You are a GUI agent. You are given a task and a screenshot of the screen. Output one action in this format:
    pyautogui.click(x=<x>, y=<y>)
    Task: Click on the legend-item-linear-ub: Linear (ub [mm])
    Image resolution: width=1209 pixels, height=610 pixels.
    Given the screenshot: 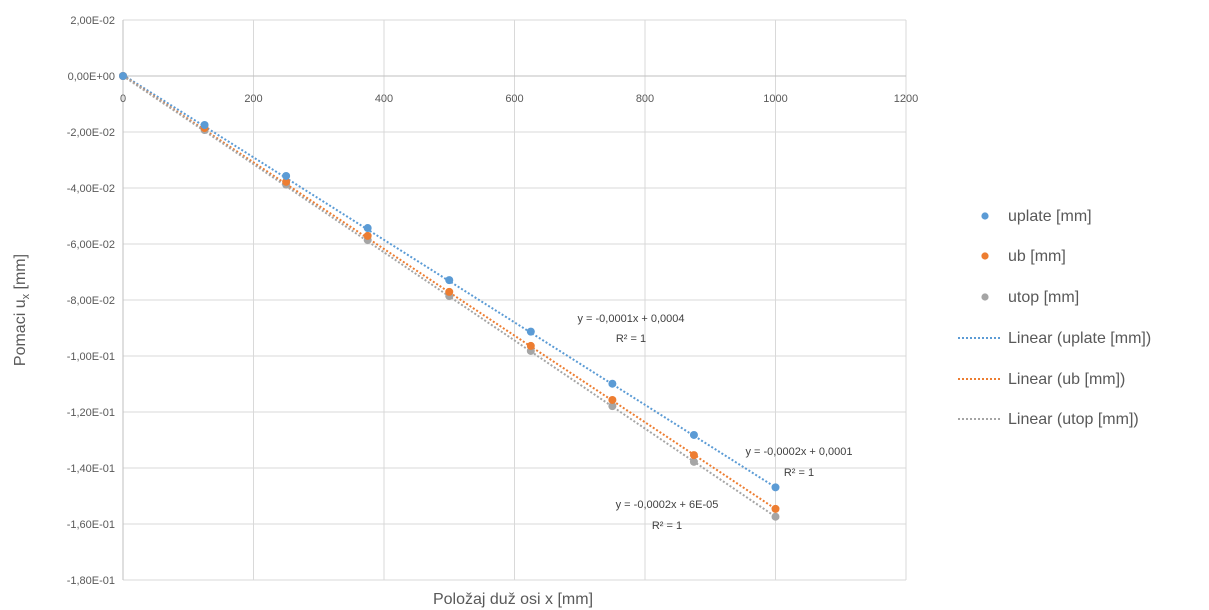 What is the action you would take?
    pyautogui.click(x=1041, y=379)
    